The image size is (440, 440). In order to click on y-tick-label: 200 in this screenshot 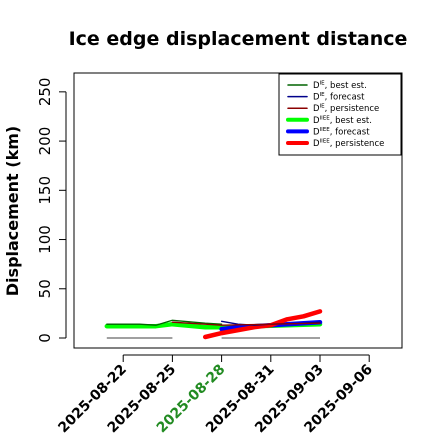, I will do `click(45, 141)`.